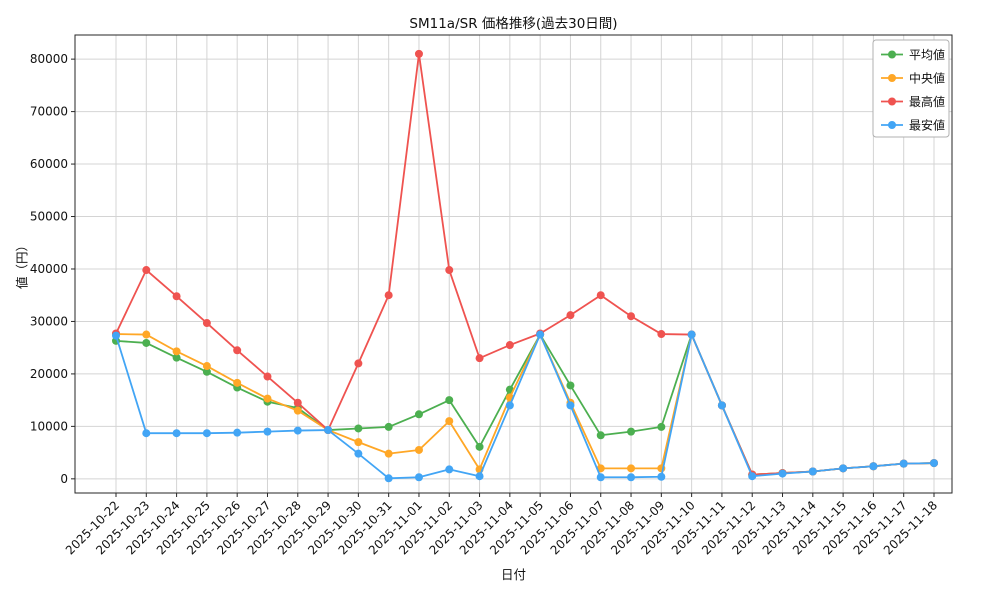 This screenshot has height=600, width=1000. I want to click on legend-label: 平均値, so click(927, 54).